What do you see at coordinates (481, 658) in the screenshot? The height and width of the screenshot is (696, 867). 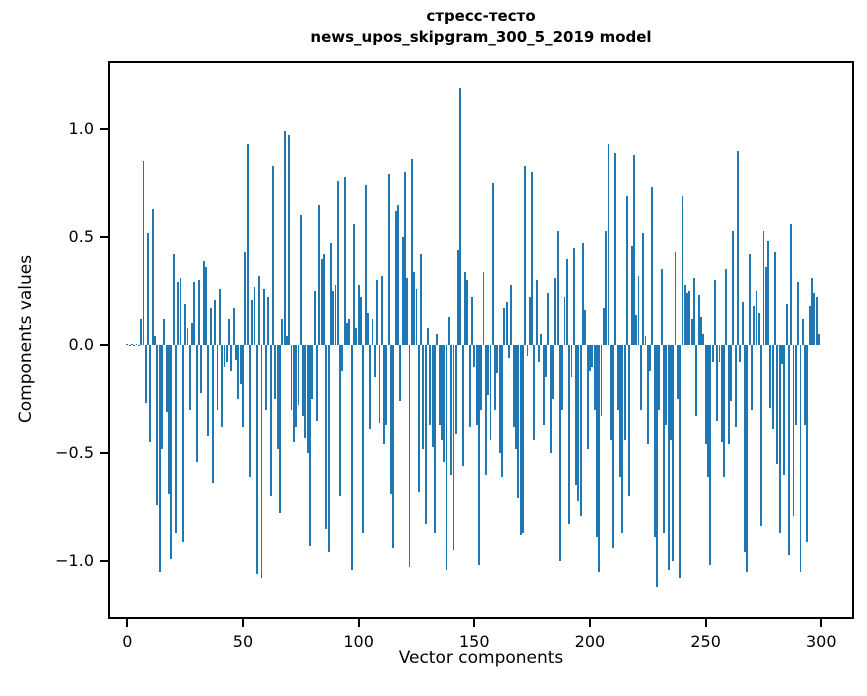 I see `x-axis-label: Vector components` at bounding box center [481, 658].